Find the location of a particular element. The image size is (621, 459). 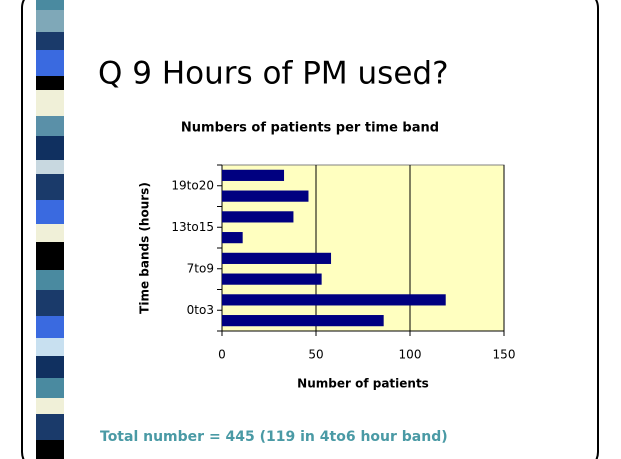

y-tick-label: 13to15 is located at coordinates (192, 227).